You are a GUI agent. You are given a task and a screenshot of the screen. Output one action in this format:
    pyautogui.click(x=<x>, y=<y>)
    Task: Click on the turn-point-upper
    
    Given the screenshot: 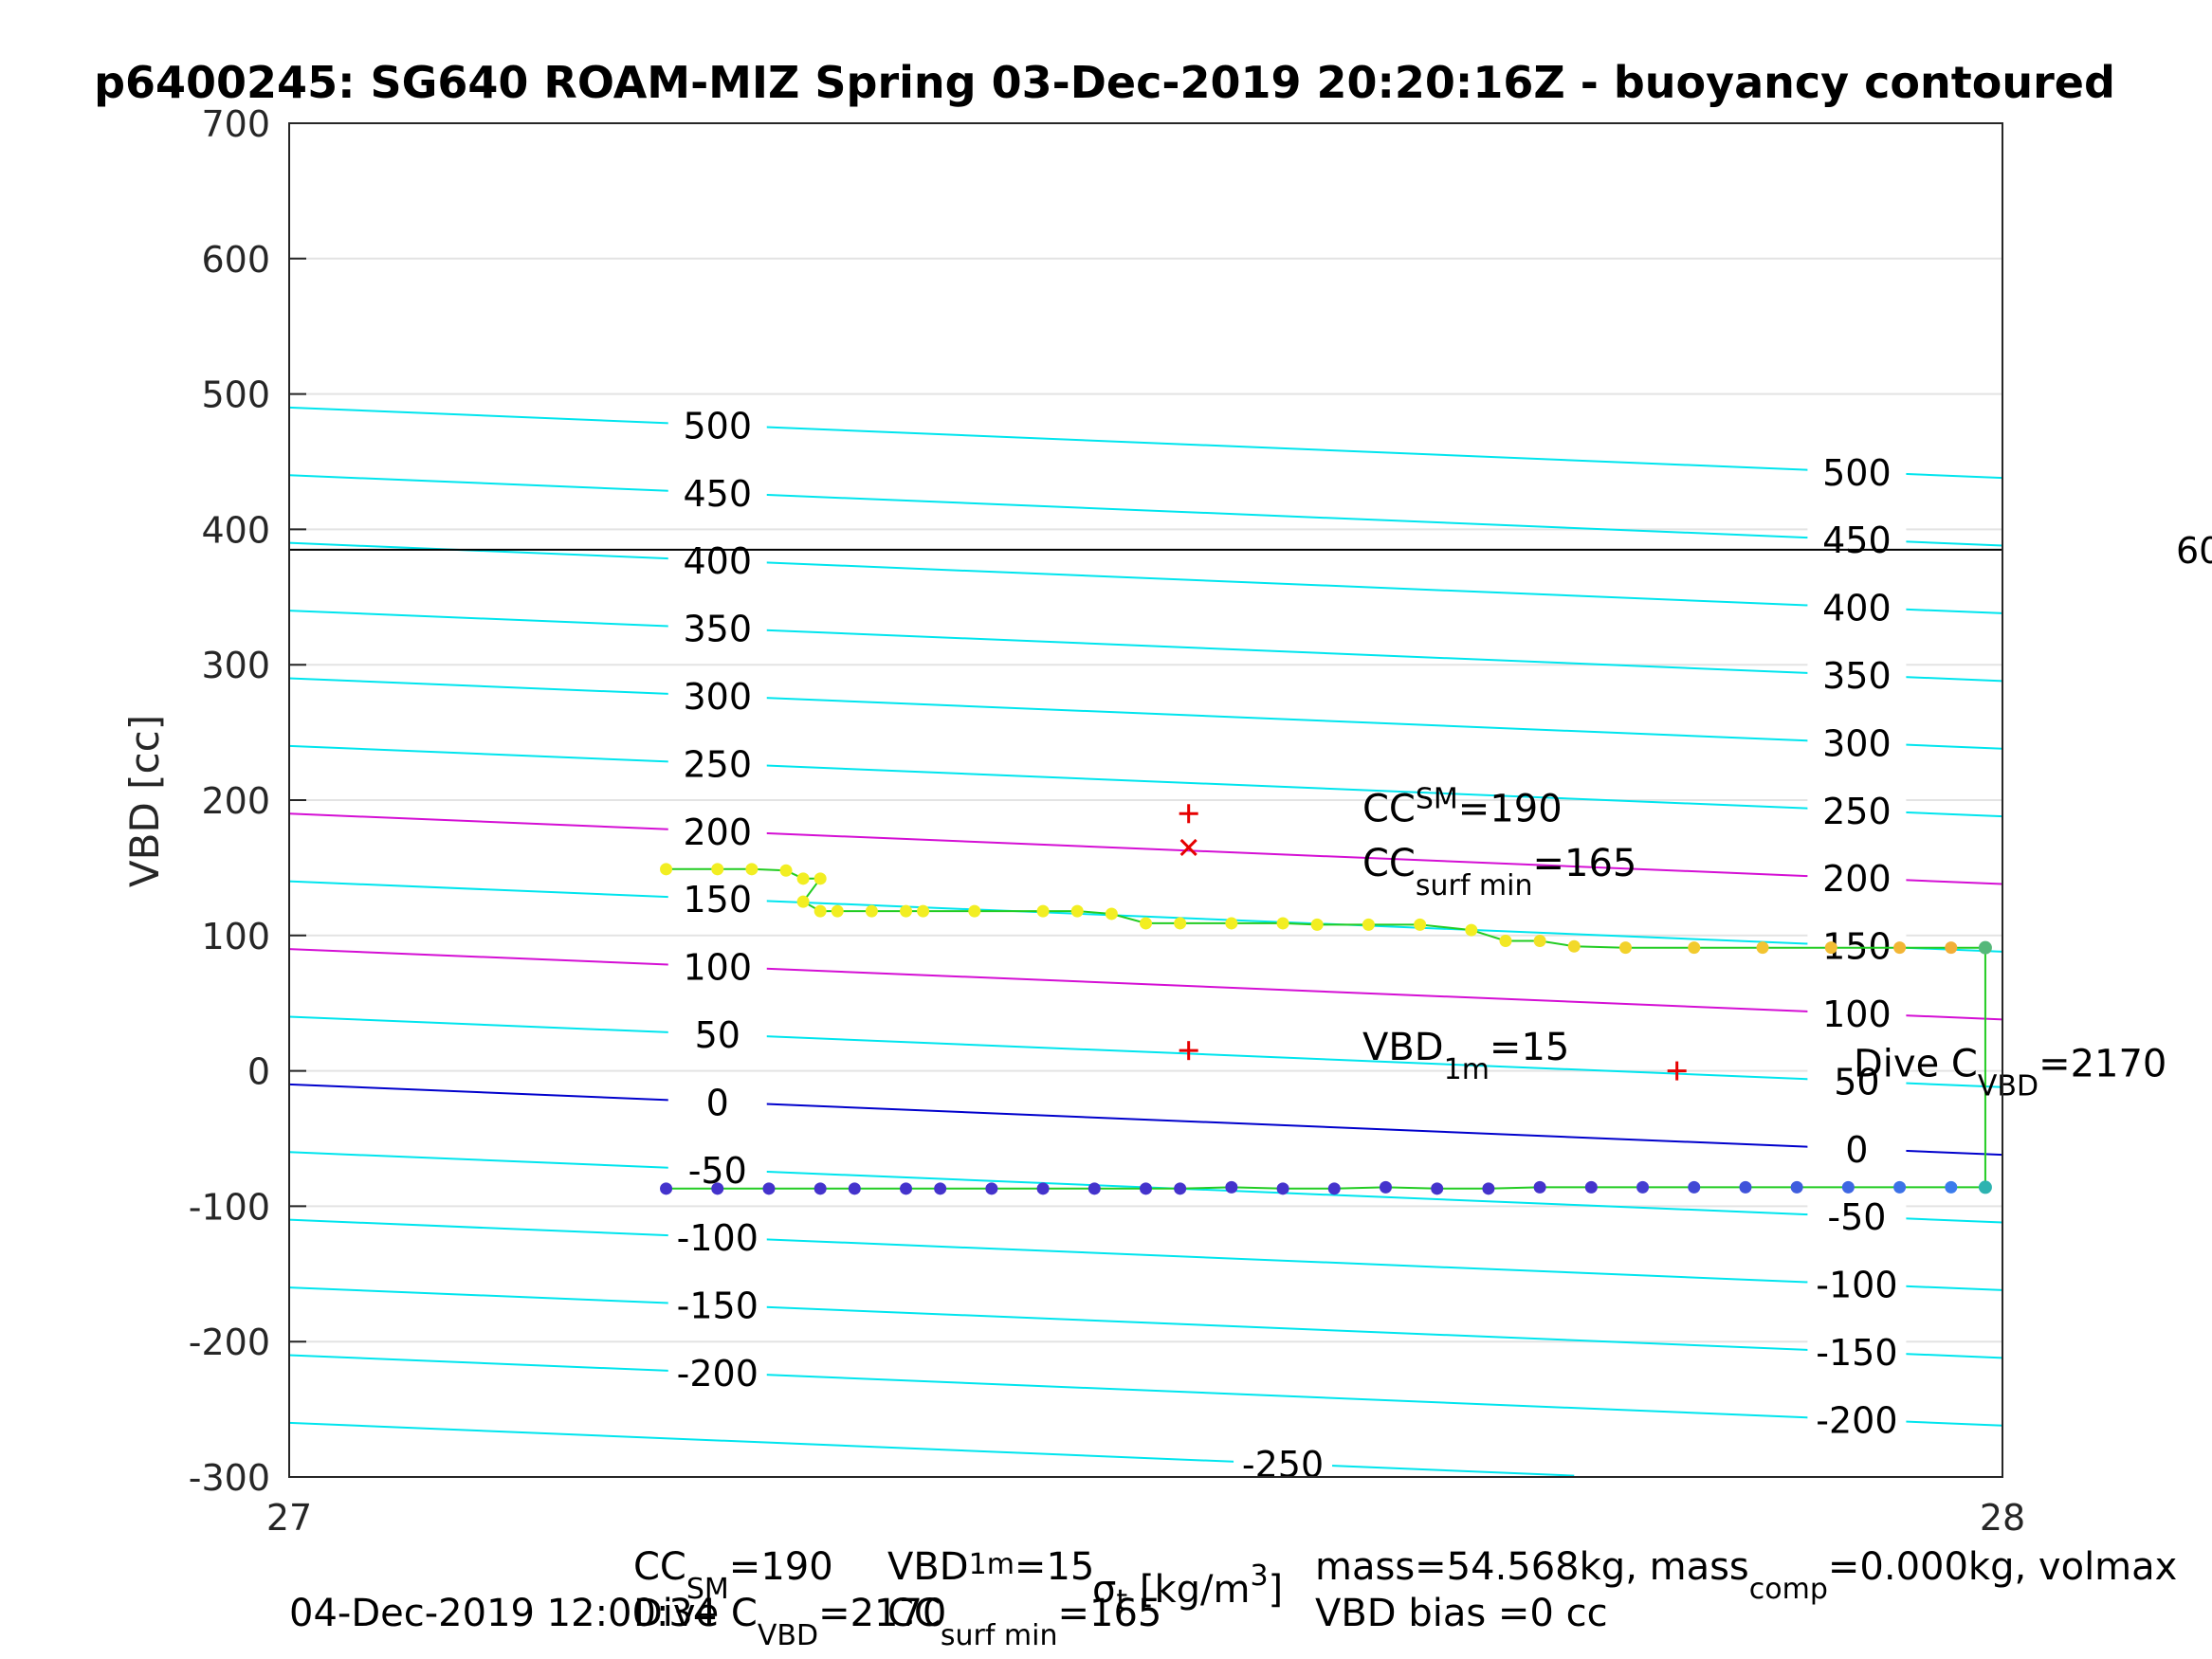 What is the action you would take?
    pyautogui.click(x=1985, y=947)
    